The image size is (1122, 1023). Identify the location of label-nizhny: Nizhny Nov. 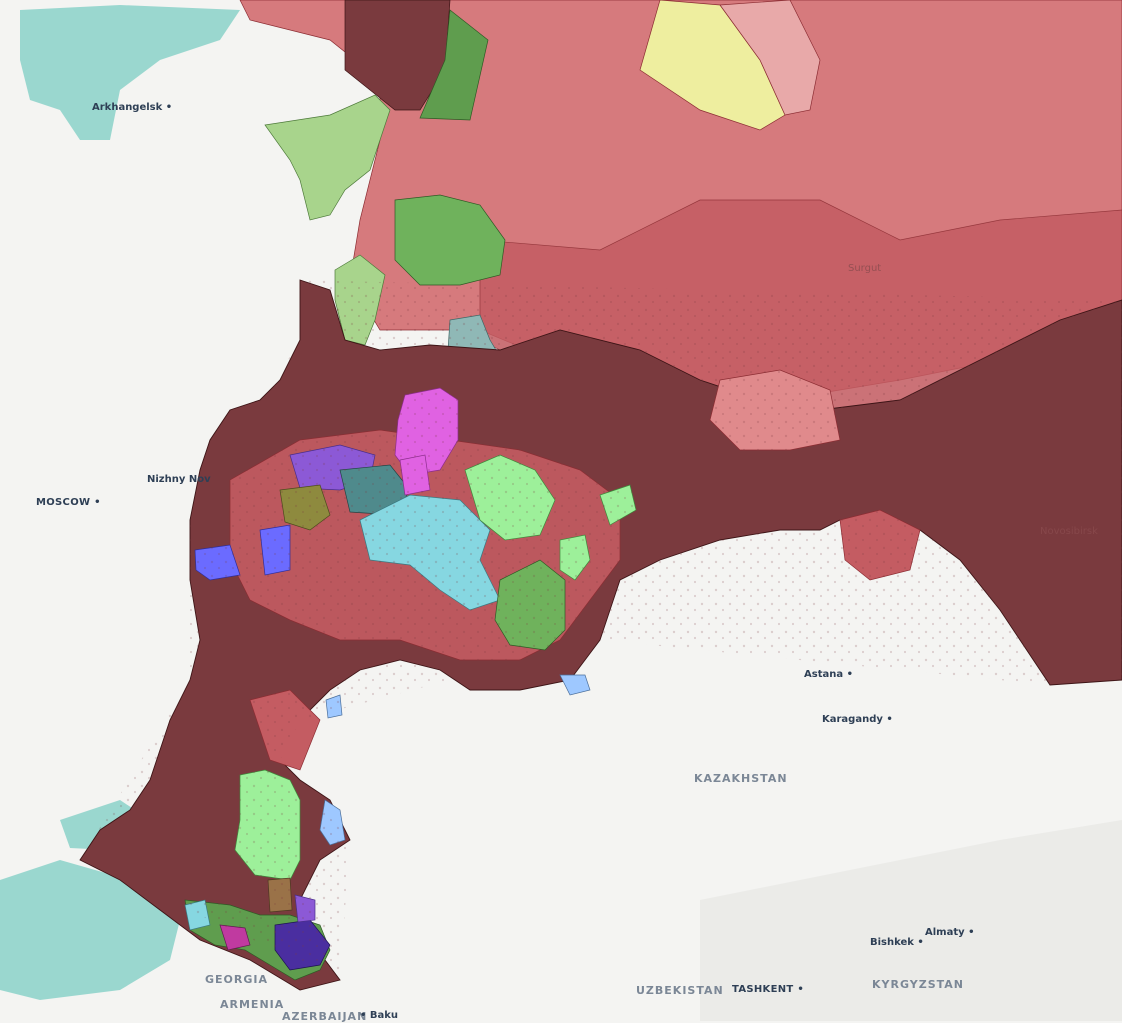
(179, 479).